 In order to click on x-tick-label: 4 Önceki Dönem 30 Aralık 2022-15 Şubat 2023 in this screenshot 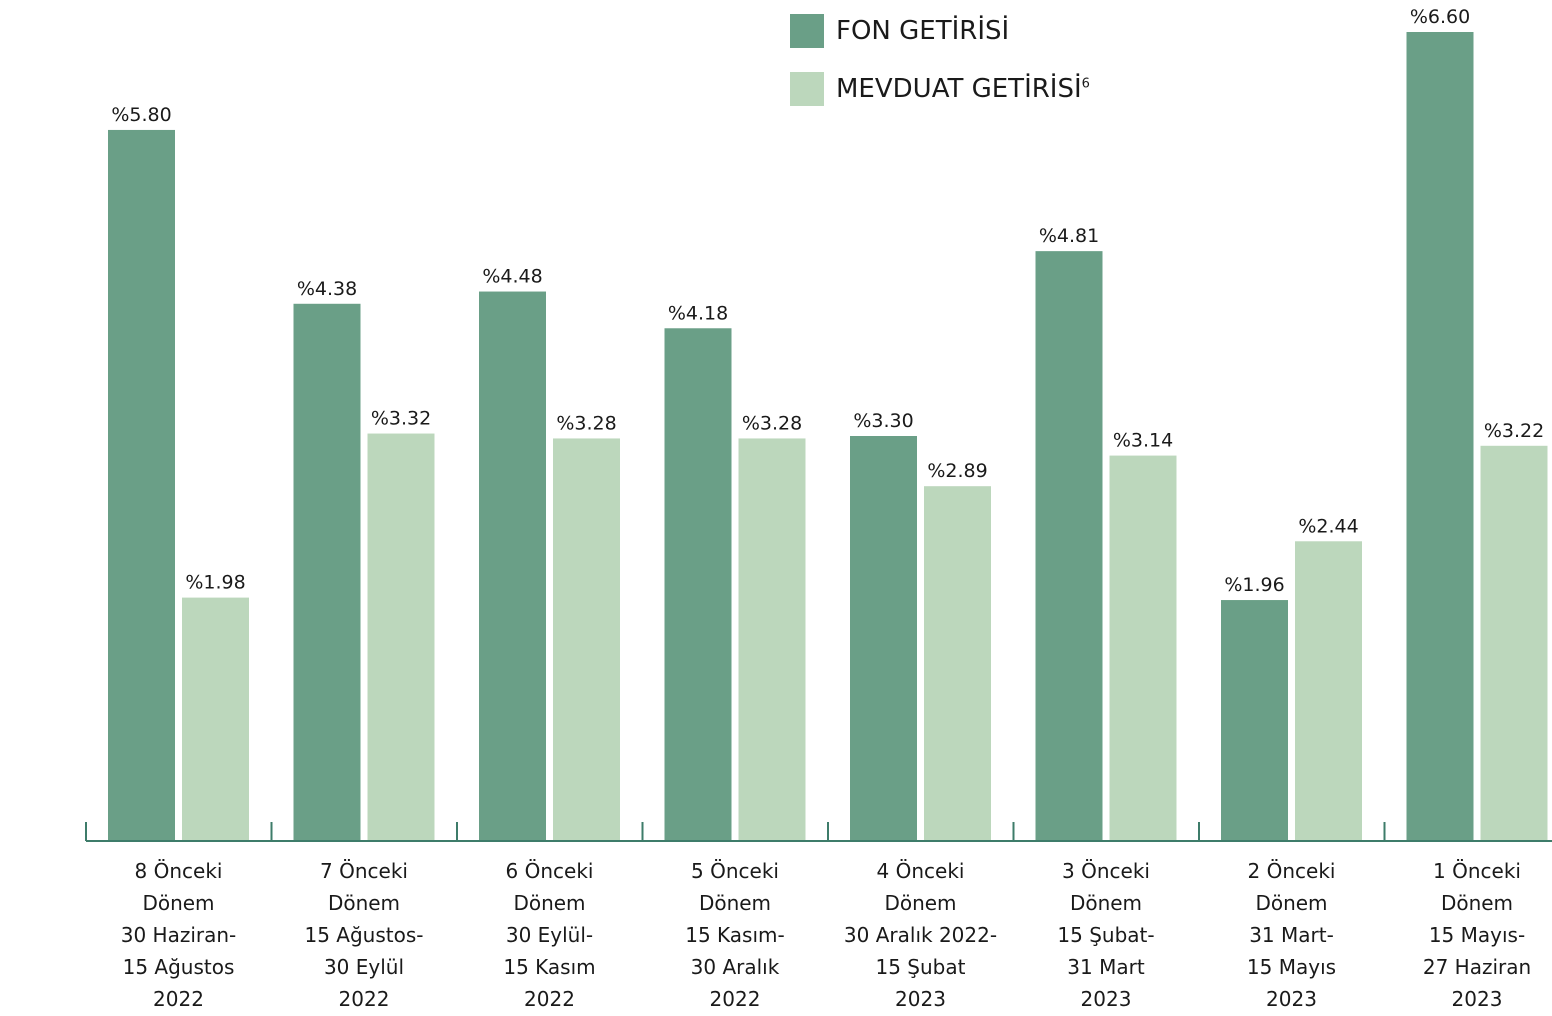, I will do `click(920, 935)`.